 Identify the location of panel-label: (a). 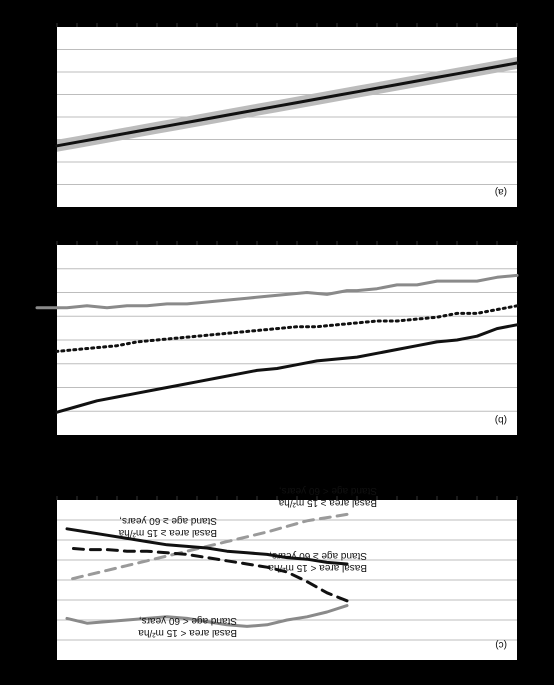
(501, 191).